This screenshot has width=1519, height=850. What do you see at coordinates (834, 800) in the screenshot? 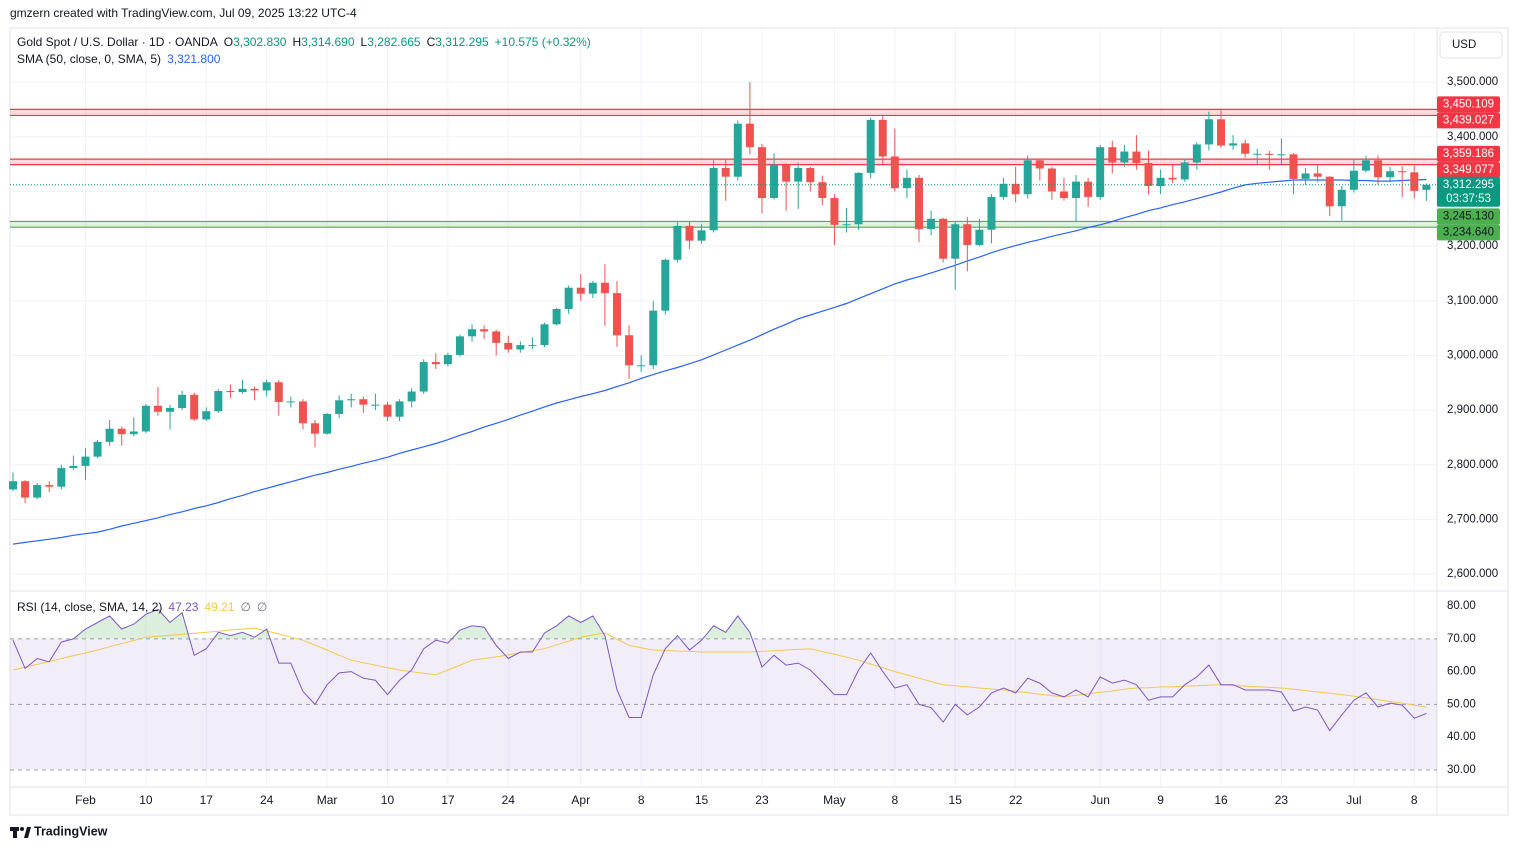
I see `x-tick-label: May` at bounding box center [834, 800].